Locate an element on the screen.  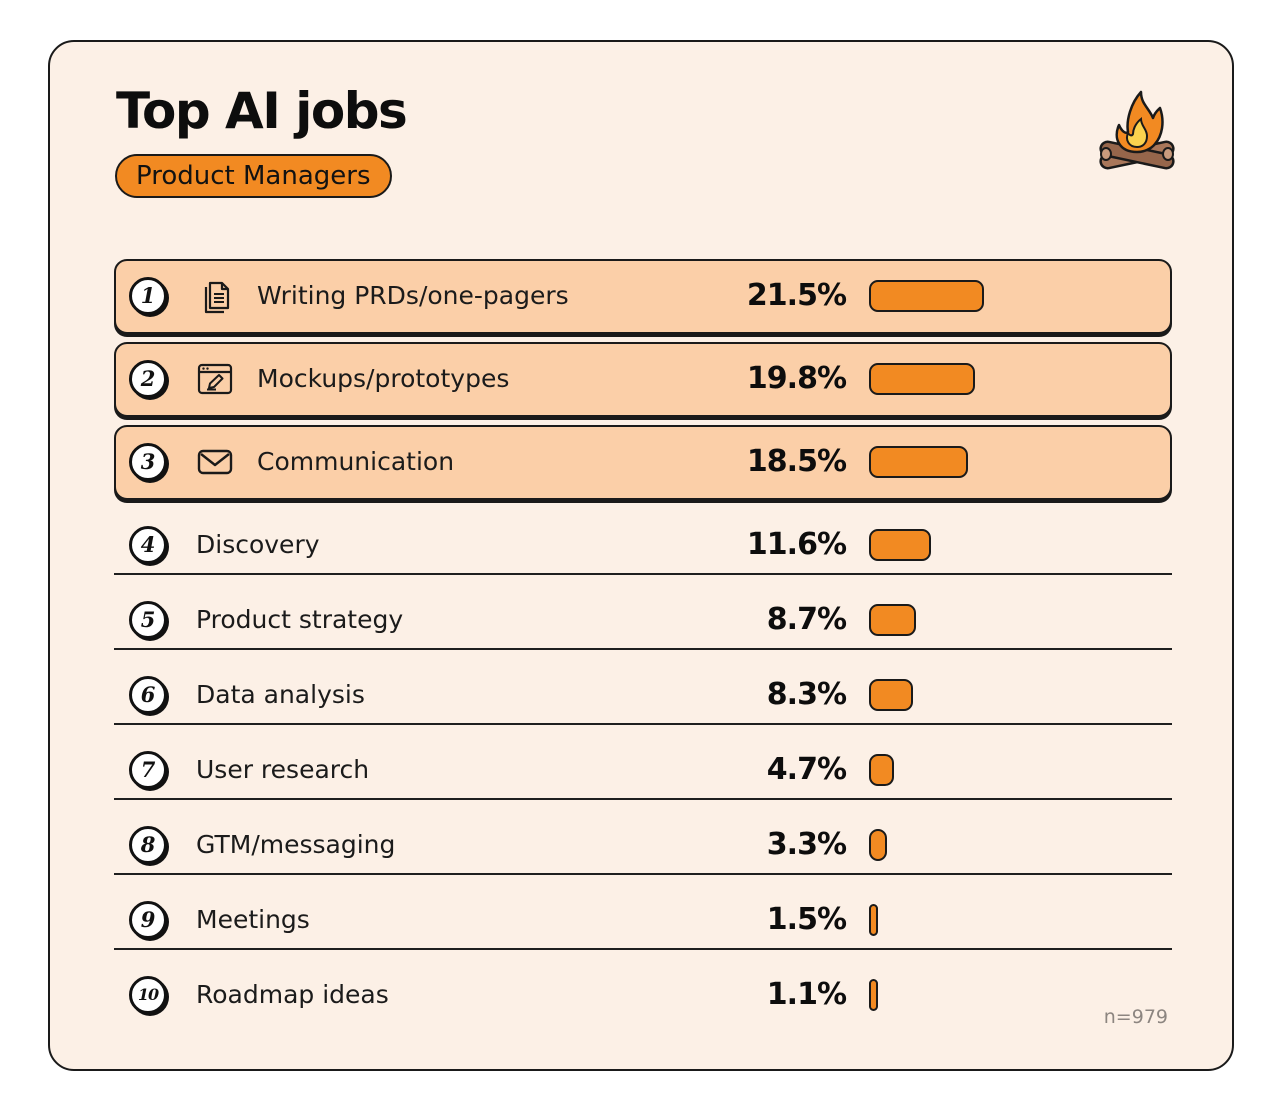
job-label: Data analysis is located at coordinates (280, 694).